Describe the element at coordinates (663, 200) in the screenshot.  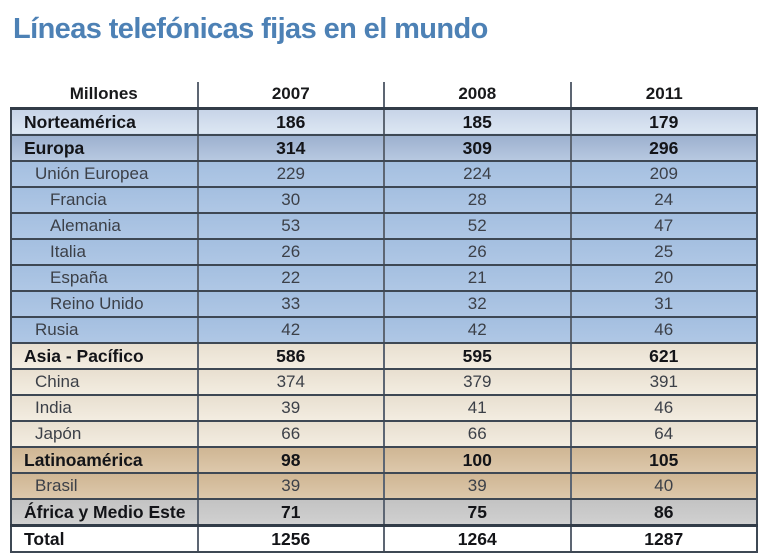
I see `row-value: 24` at that location.